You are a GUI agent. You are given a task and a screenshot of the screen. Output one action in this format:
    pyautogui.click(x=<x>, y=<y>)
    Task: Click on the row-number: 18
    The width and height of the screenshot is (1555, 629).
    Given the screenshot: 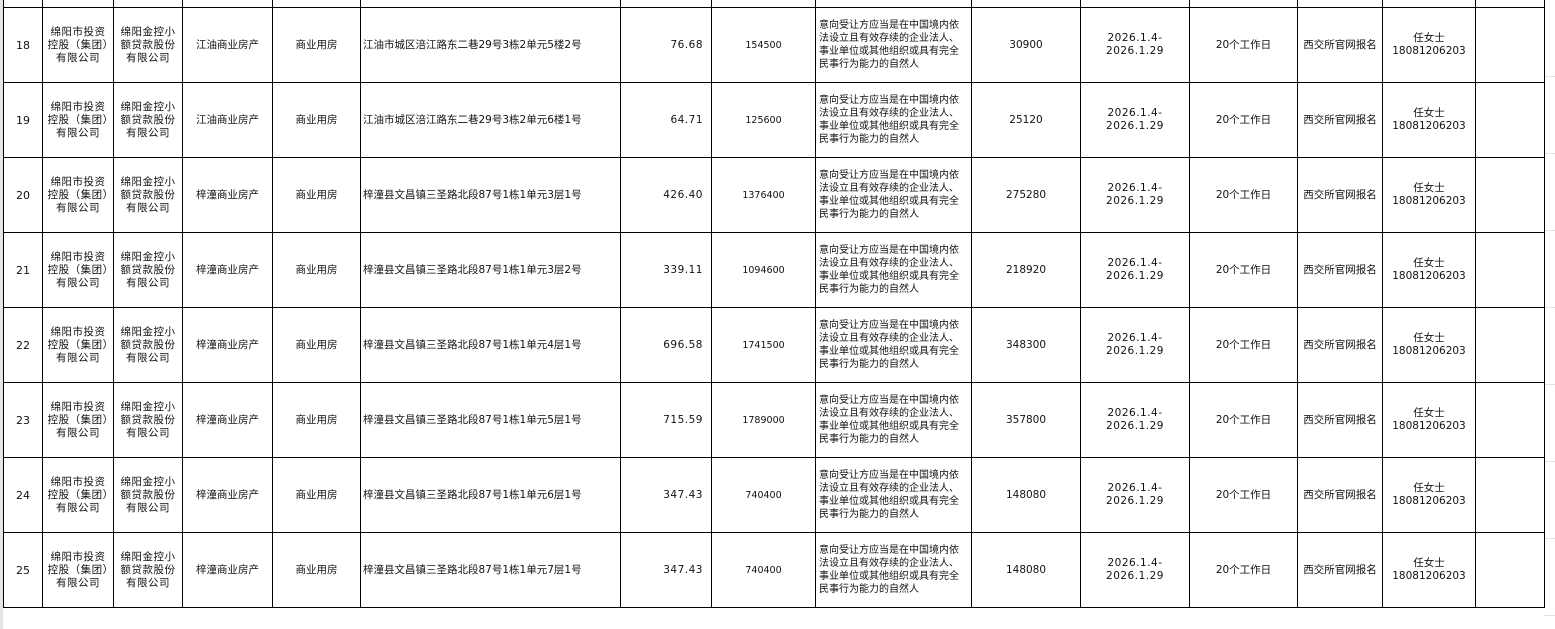 What is the action you would take?
    pyautogui.click(x=23, y=45)
    